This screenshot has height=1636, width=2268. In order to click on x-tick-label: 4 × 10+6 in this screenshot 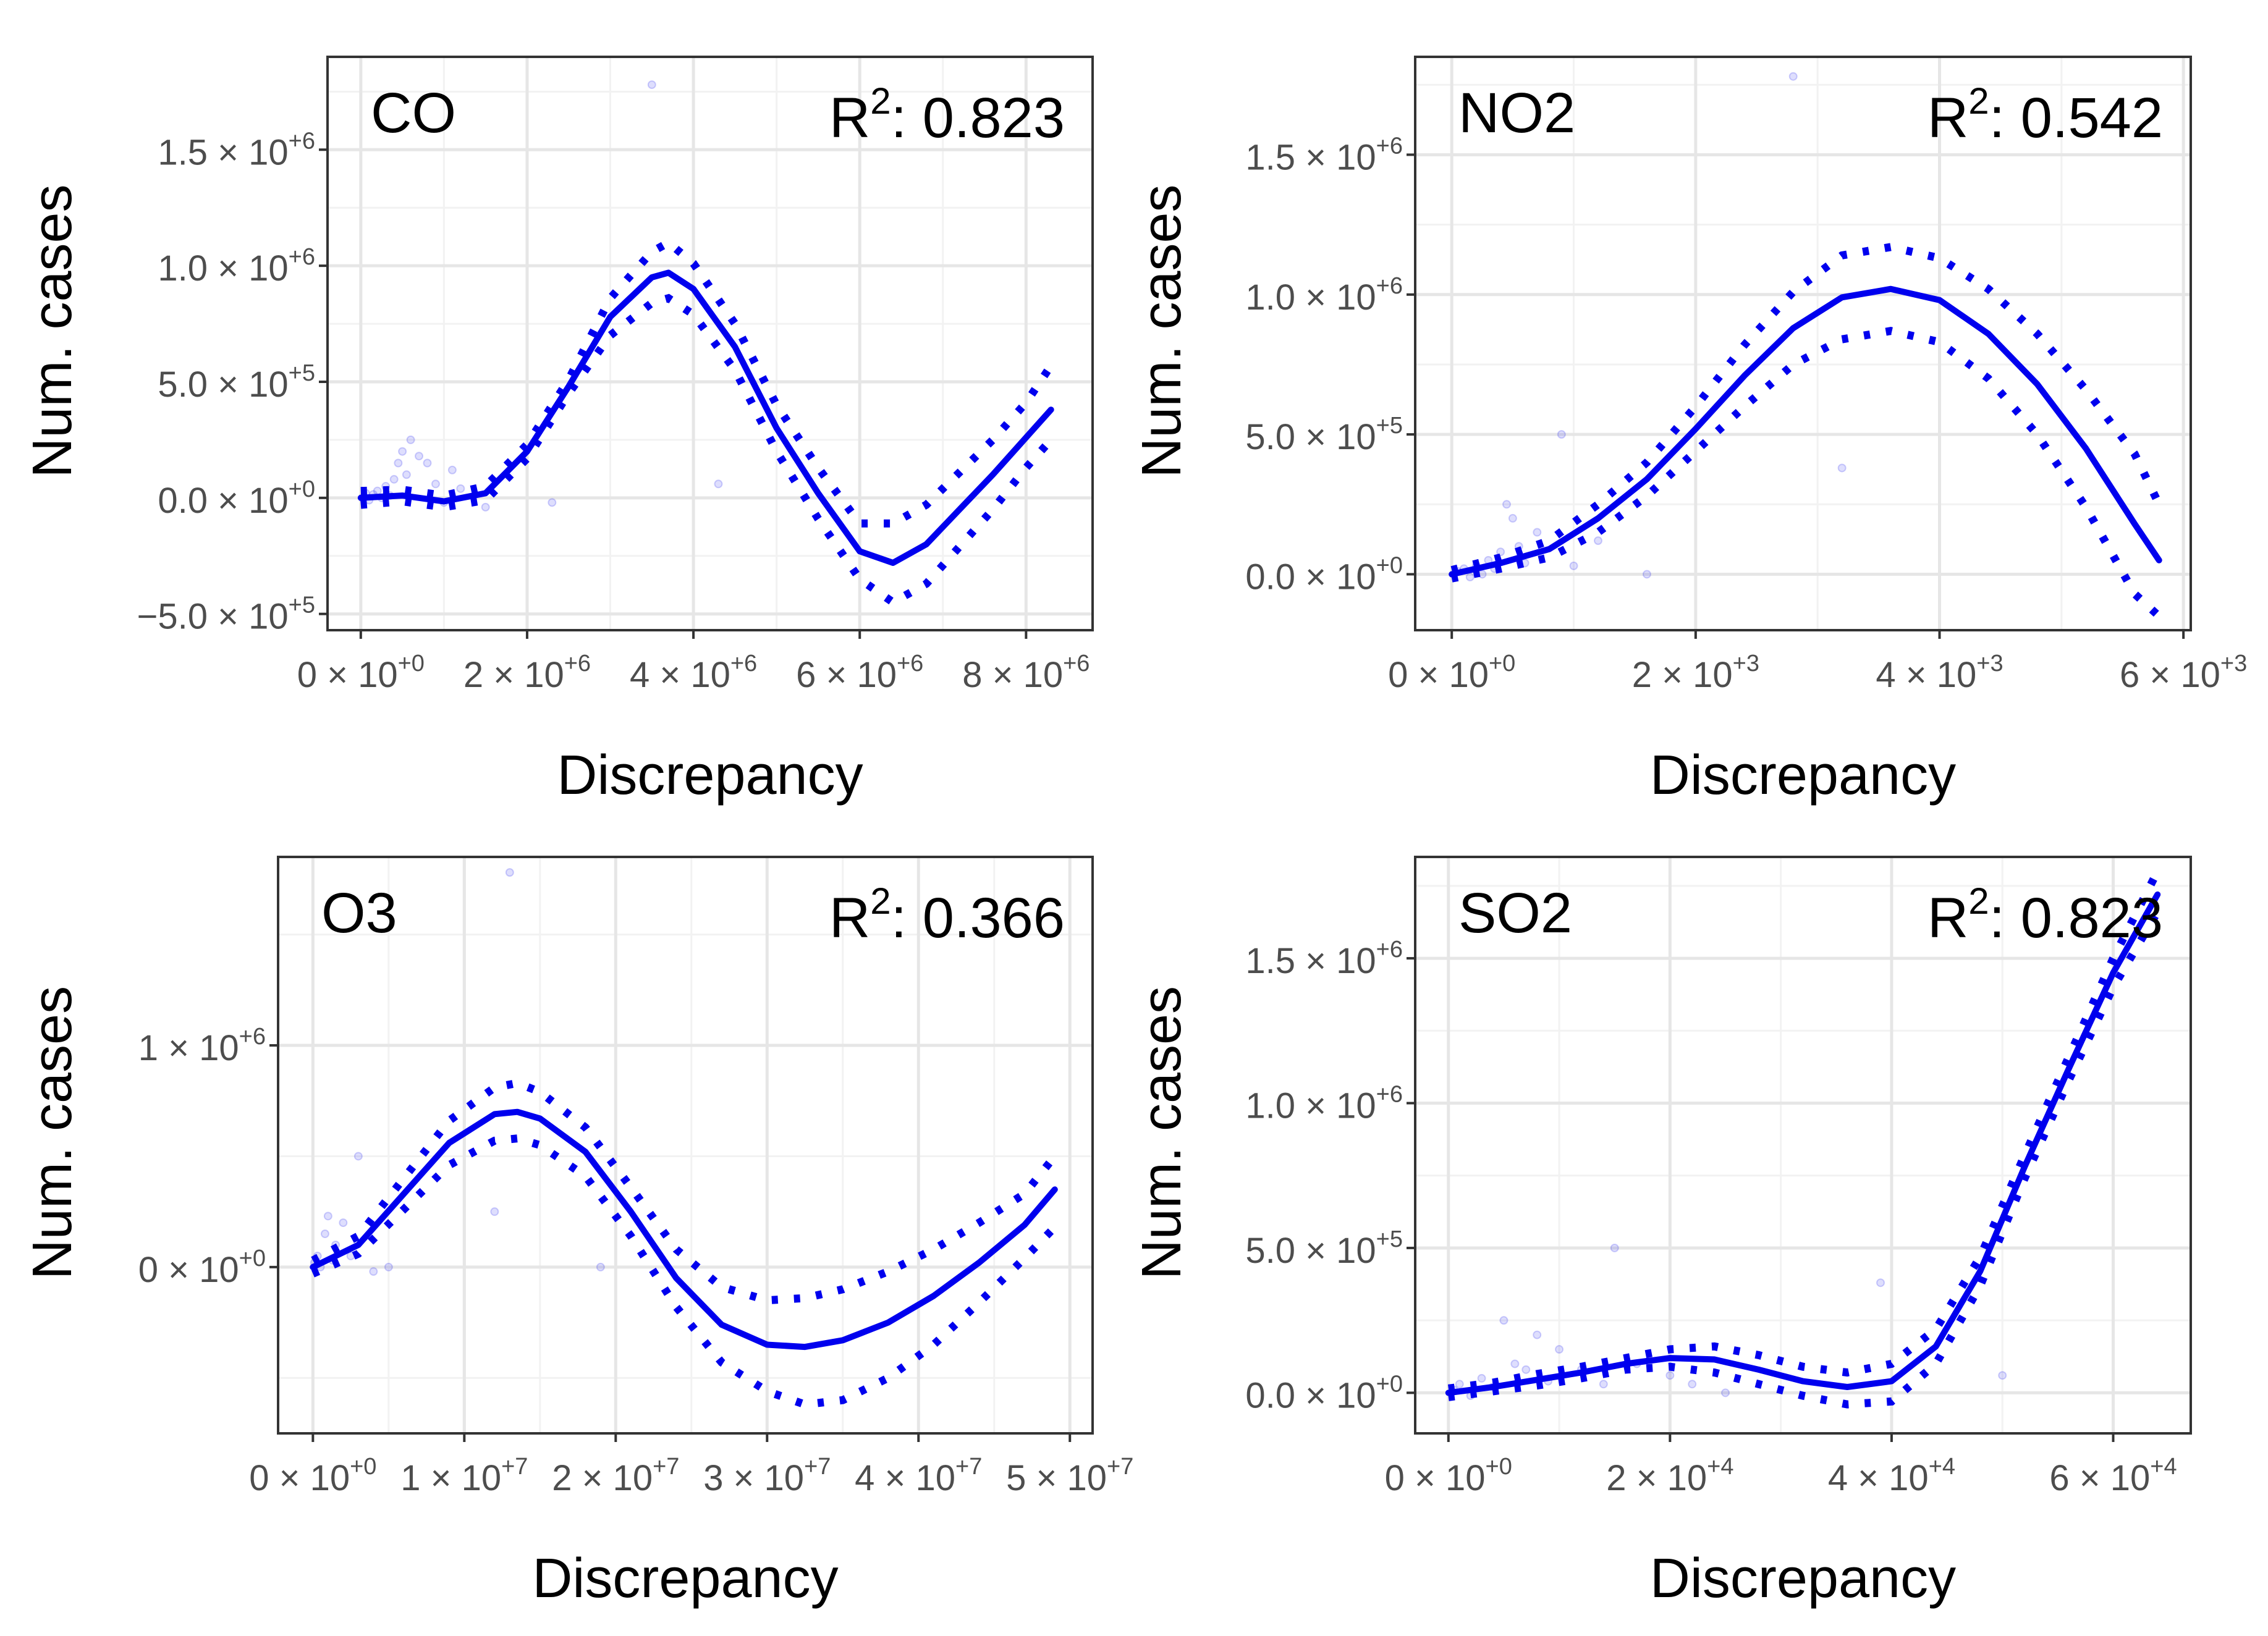, I will do `click(693, 673)`.